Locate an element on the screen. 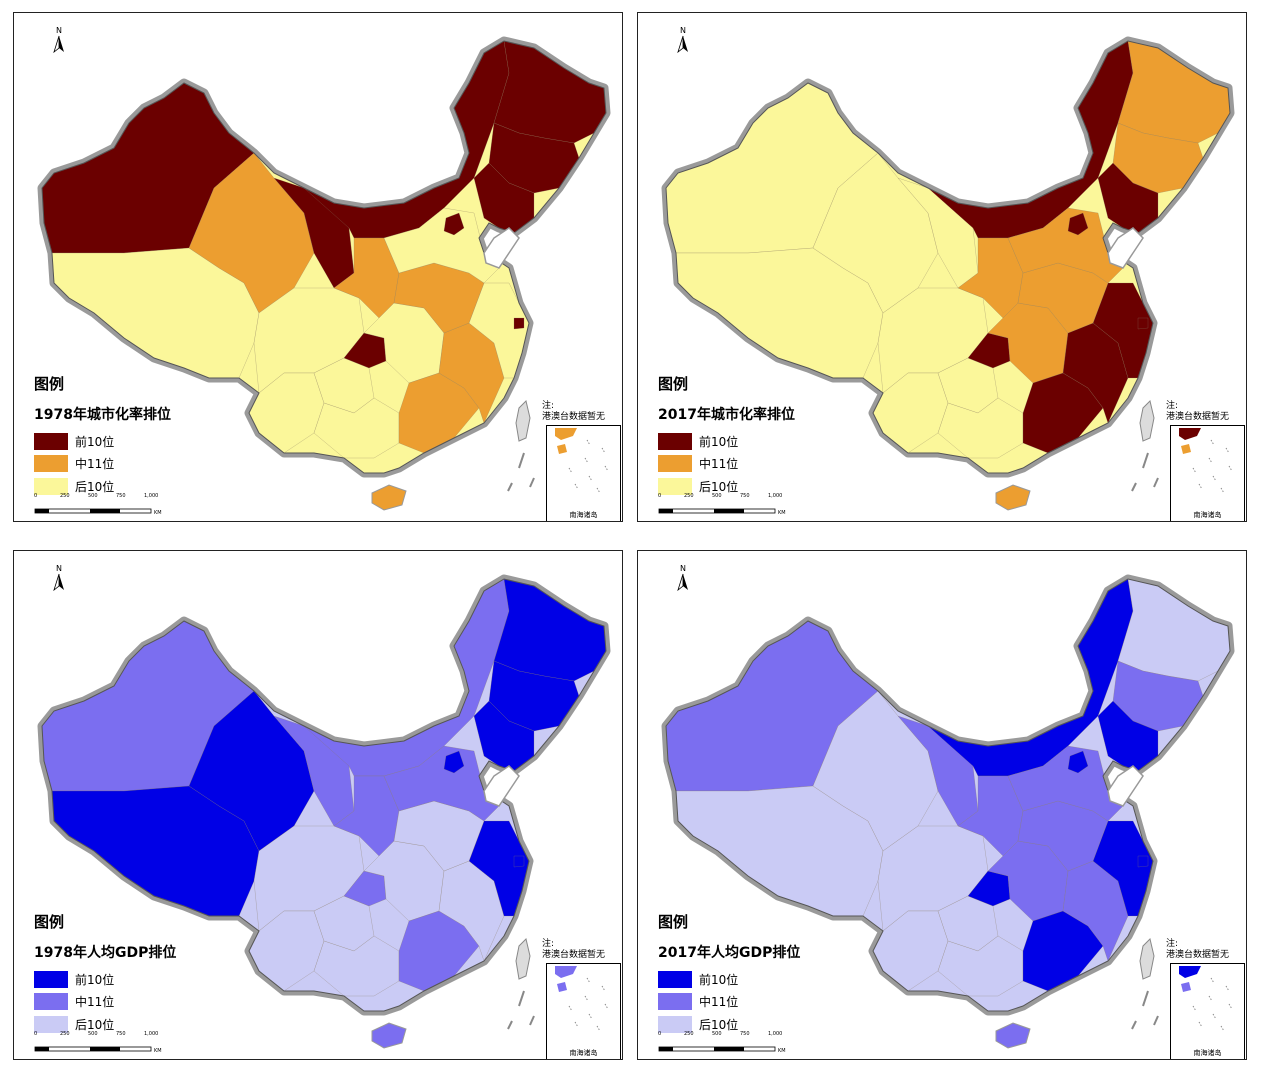  legend-subtitle: 1978年城市化率排位 is located at coordinates (102, 415).